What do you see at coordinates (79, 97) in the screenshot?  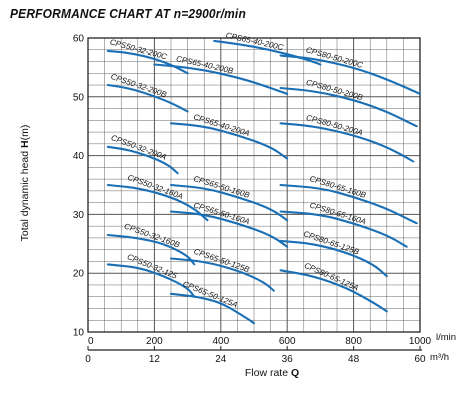 I see `y-tick-label: 50` at bounding box center [79, 97].